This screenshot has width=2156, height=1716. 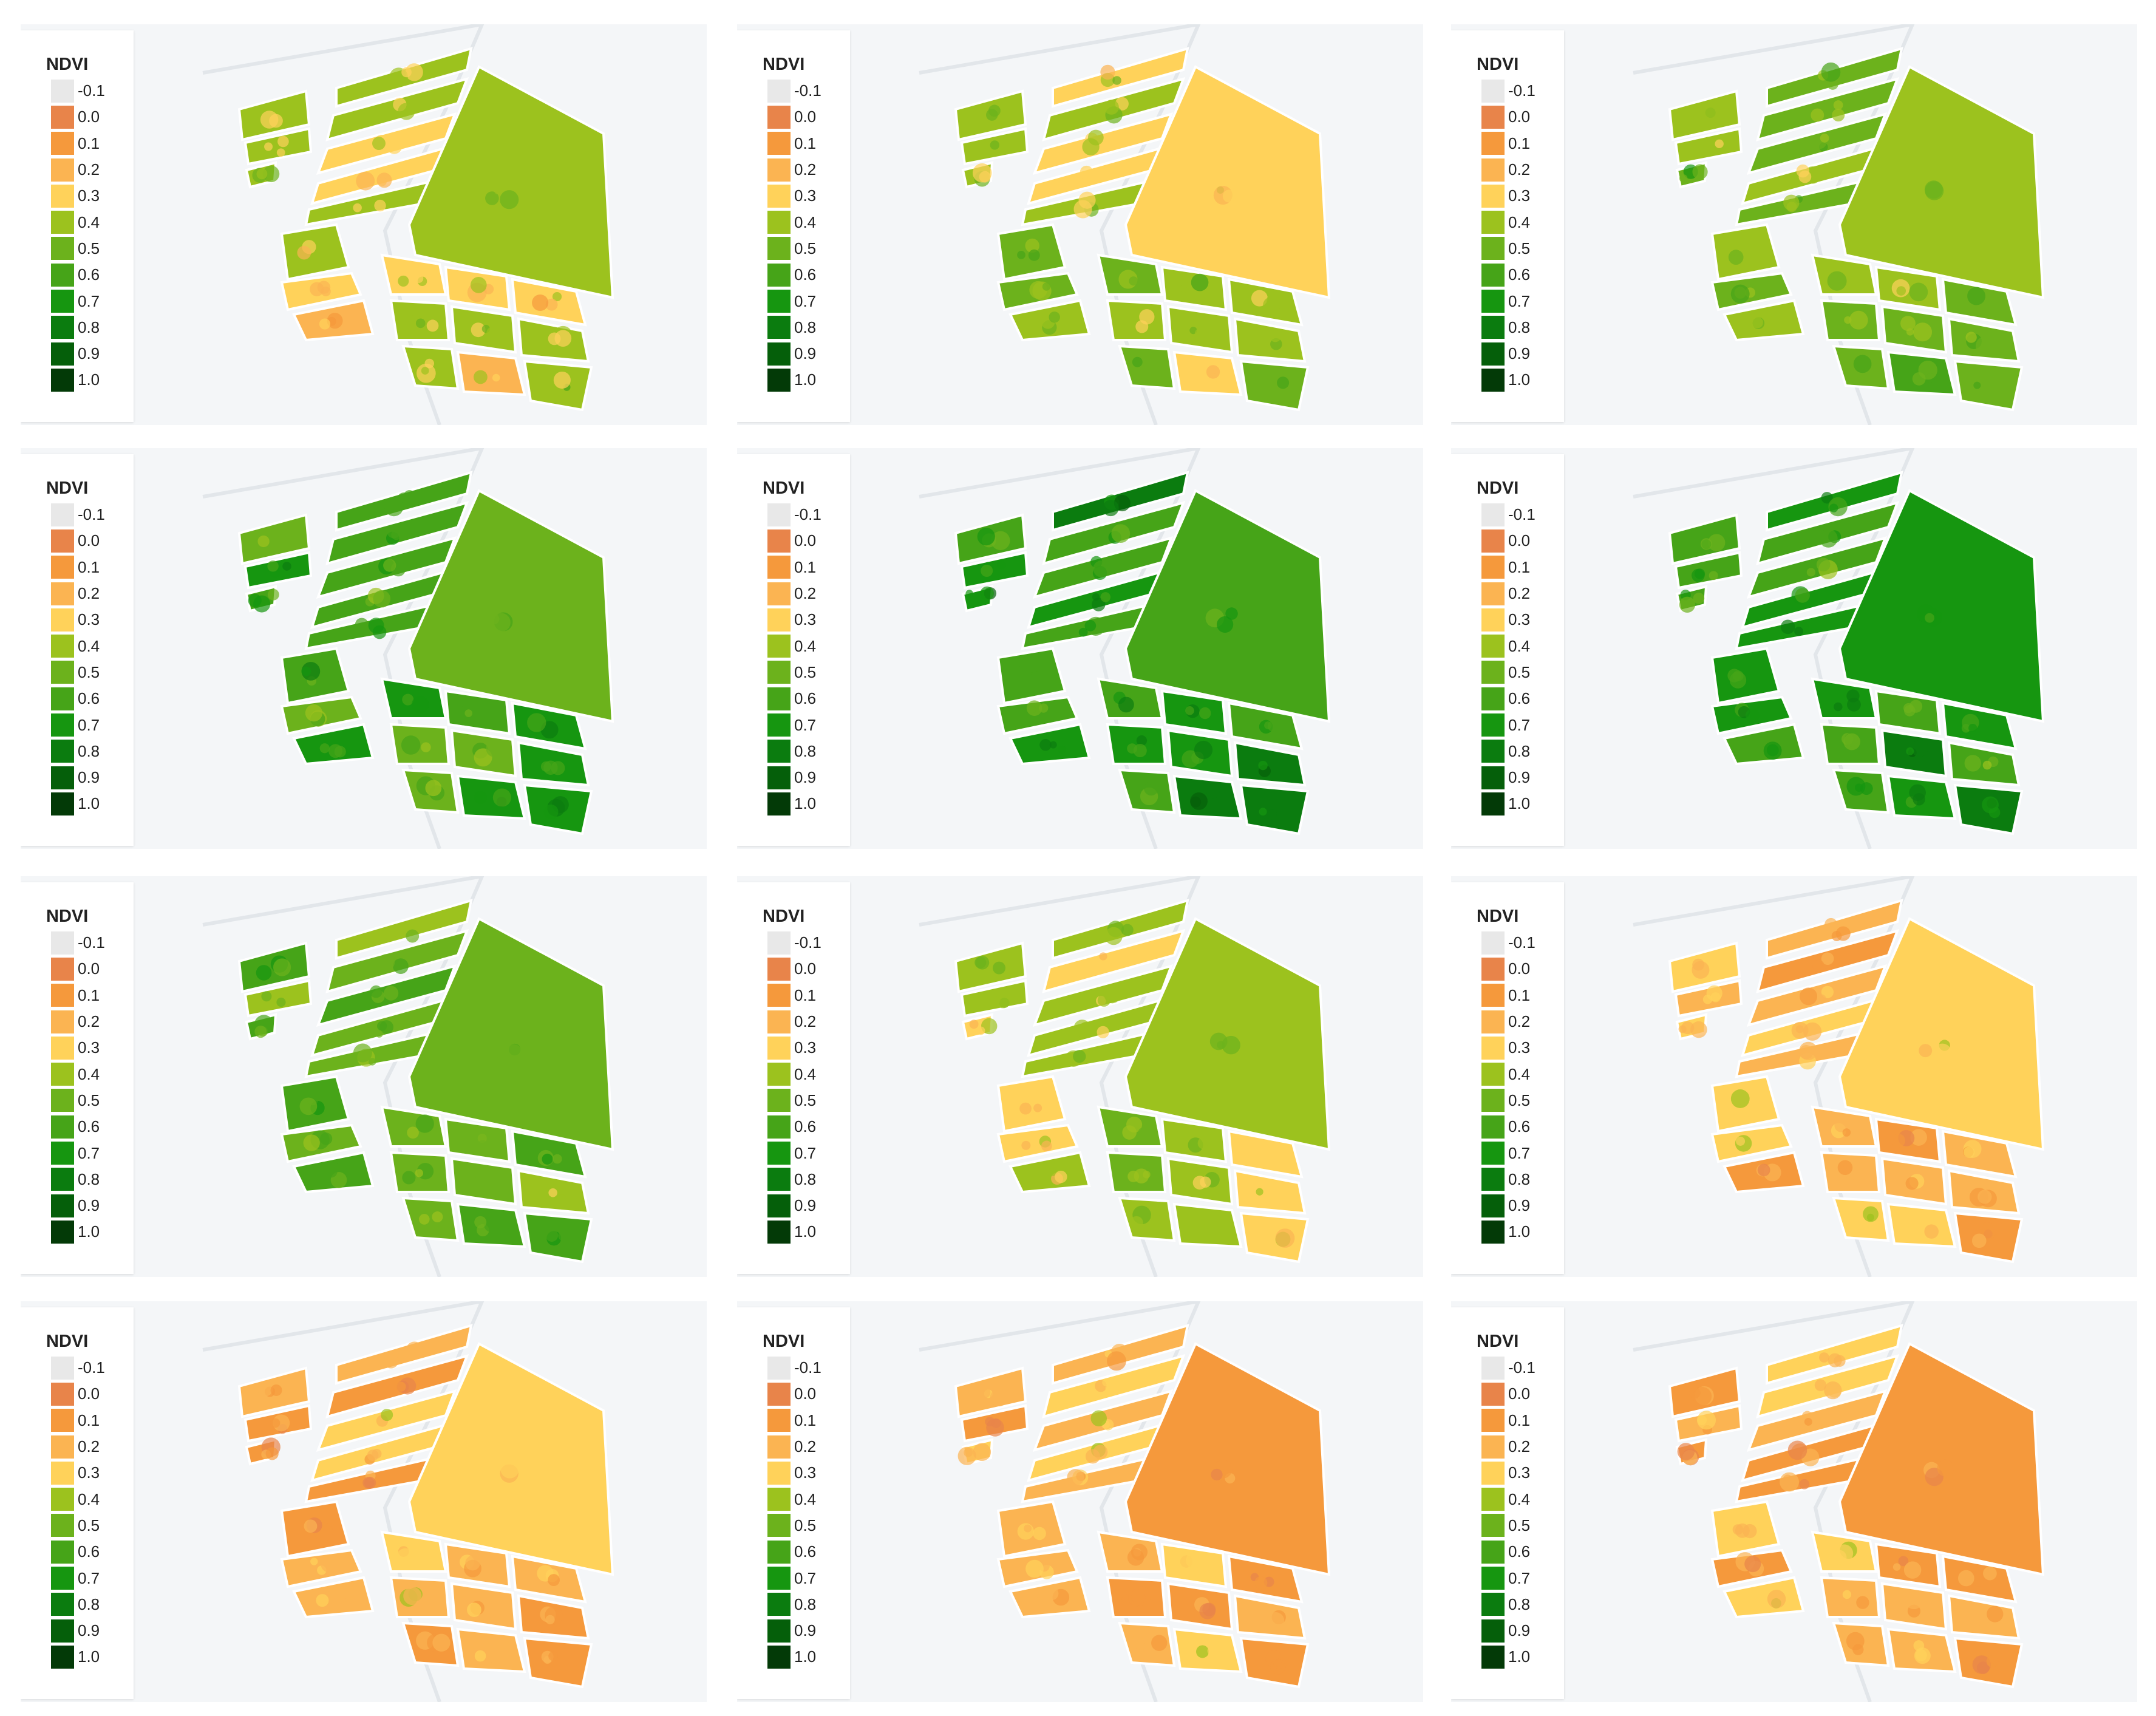 I want to click on legend-entry: 0.1, so click(x=1522, y=144).